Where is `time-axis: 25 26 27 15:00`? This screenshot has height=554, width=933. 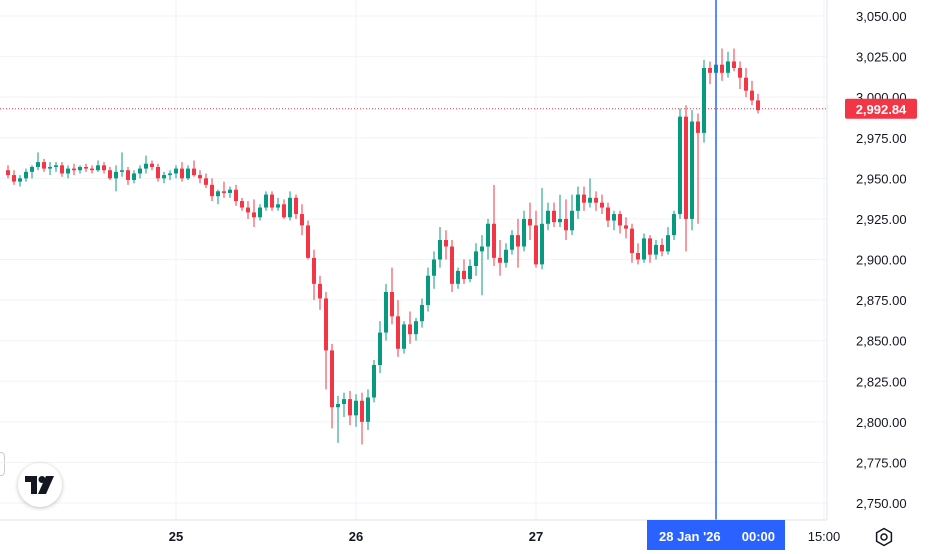
time-axis: 25 26 27 15:00 is located at coordinates (505, 536).